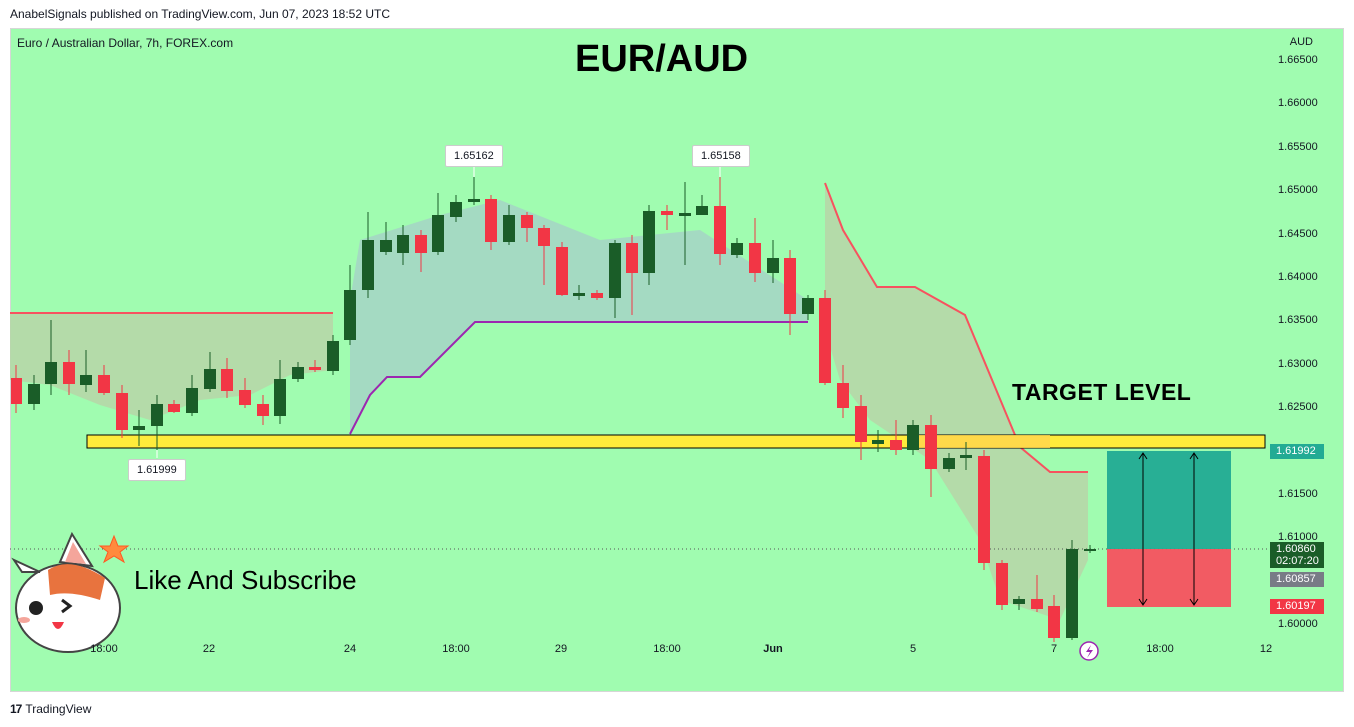  What do you see at coordinates (209, 649) in the screenshot?
I see `x-tick: 22` at bounding box center [209, 649].